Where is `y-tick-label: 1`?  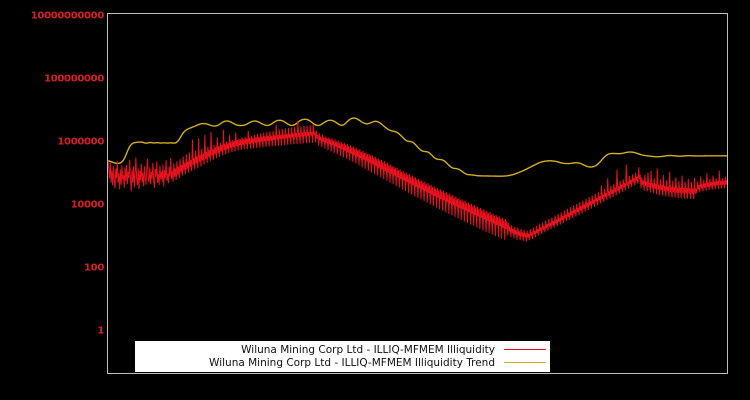
y-tick-label: 1 is located at coordinates (100, 331).